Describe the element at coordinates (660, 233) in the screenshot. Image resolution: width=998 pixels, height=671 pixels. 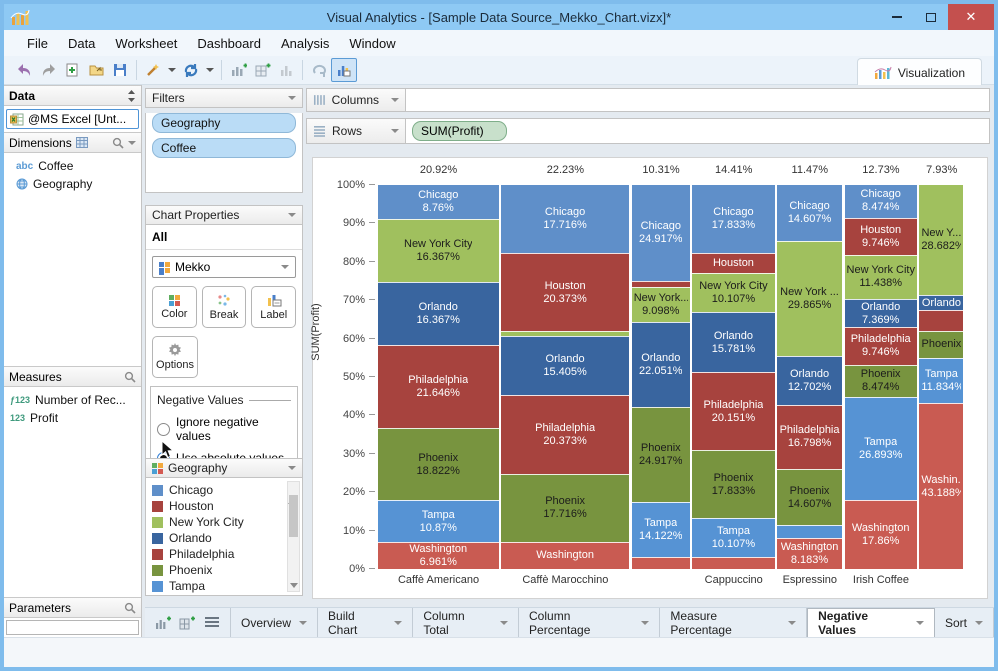
I see `mekko-segment-chicago: Chicago 24.917%` at that location.